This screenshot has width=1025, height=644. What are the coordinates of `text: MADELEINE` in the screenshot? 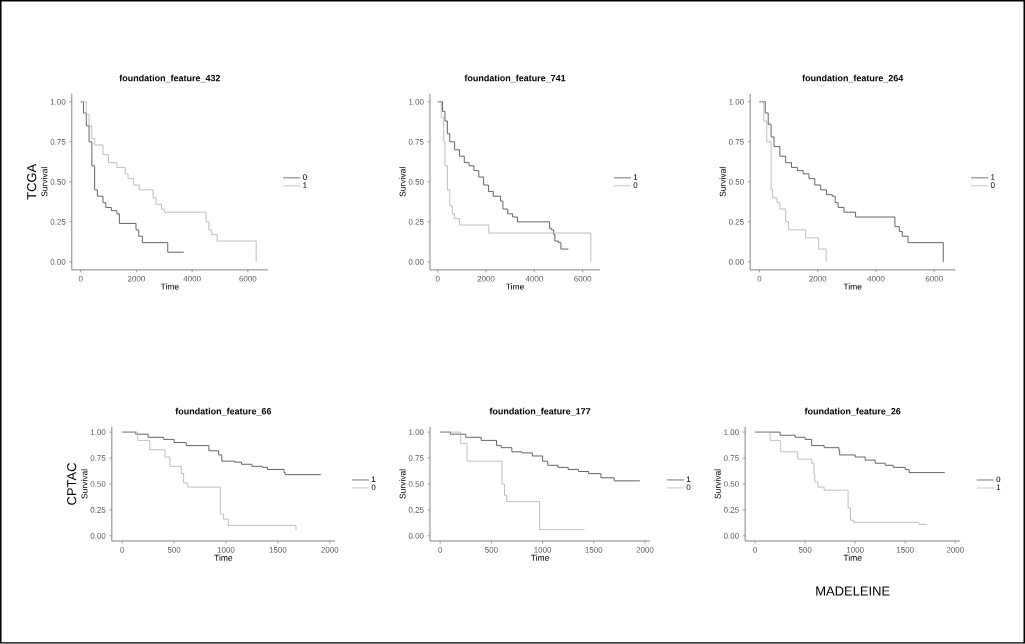 It's located at (853, 591).